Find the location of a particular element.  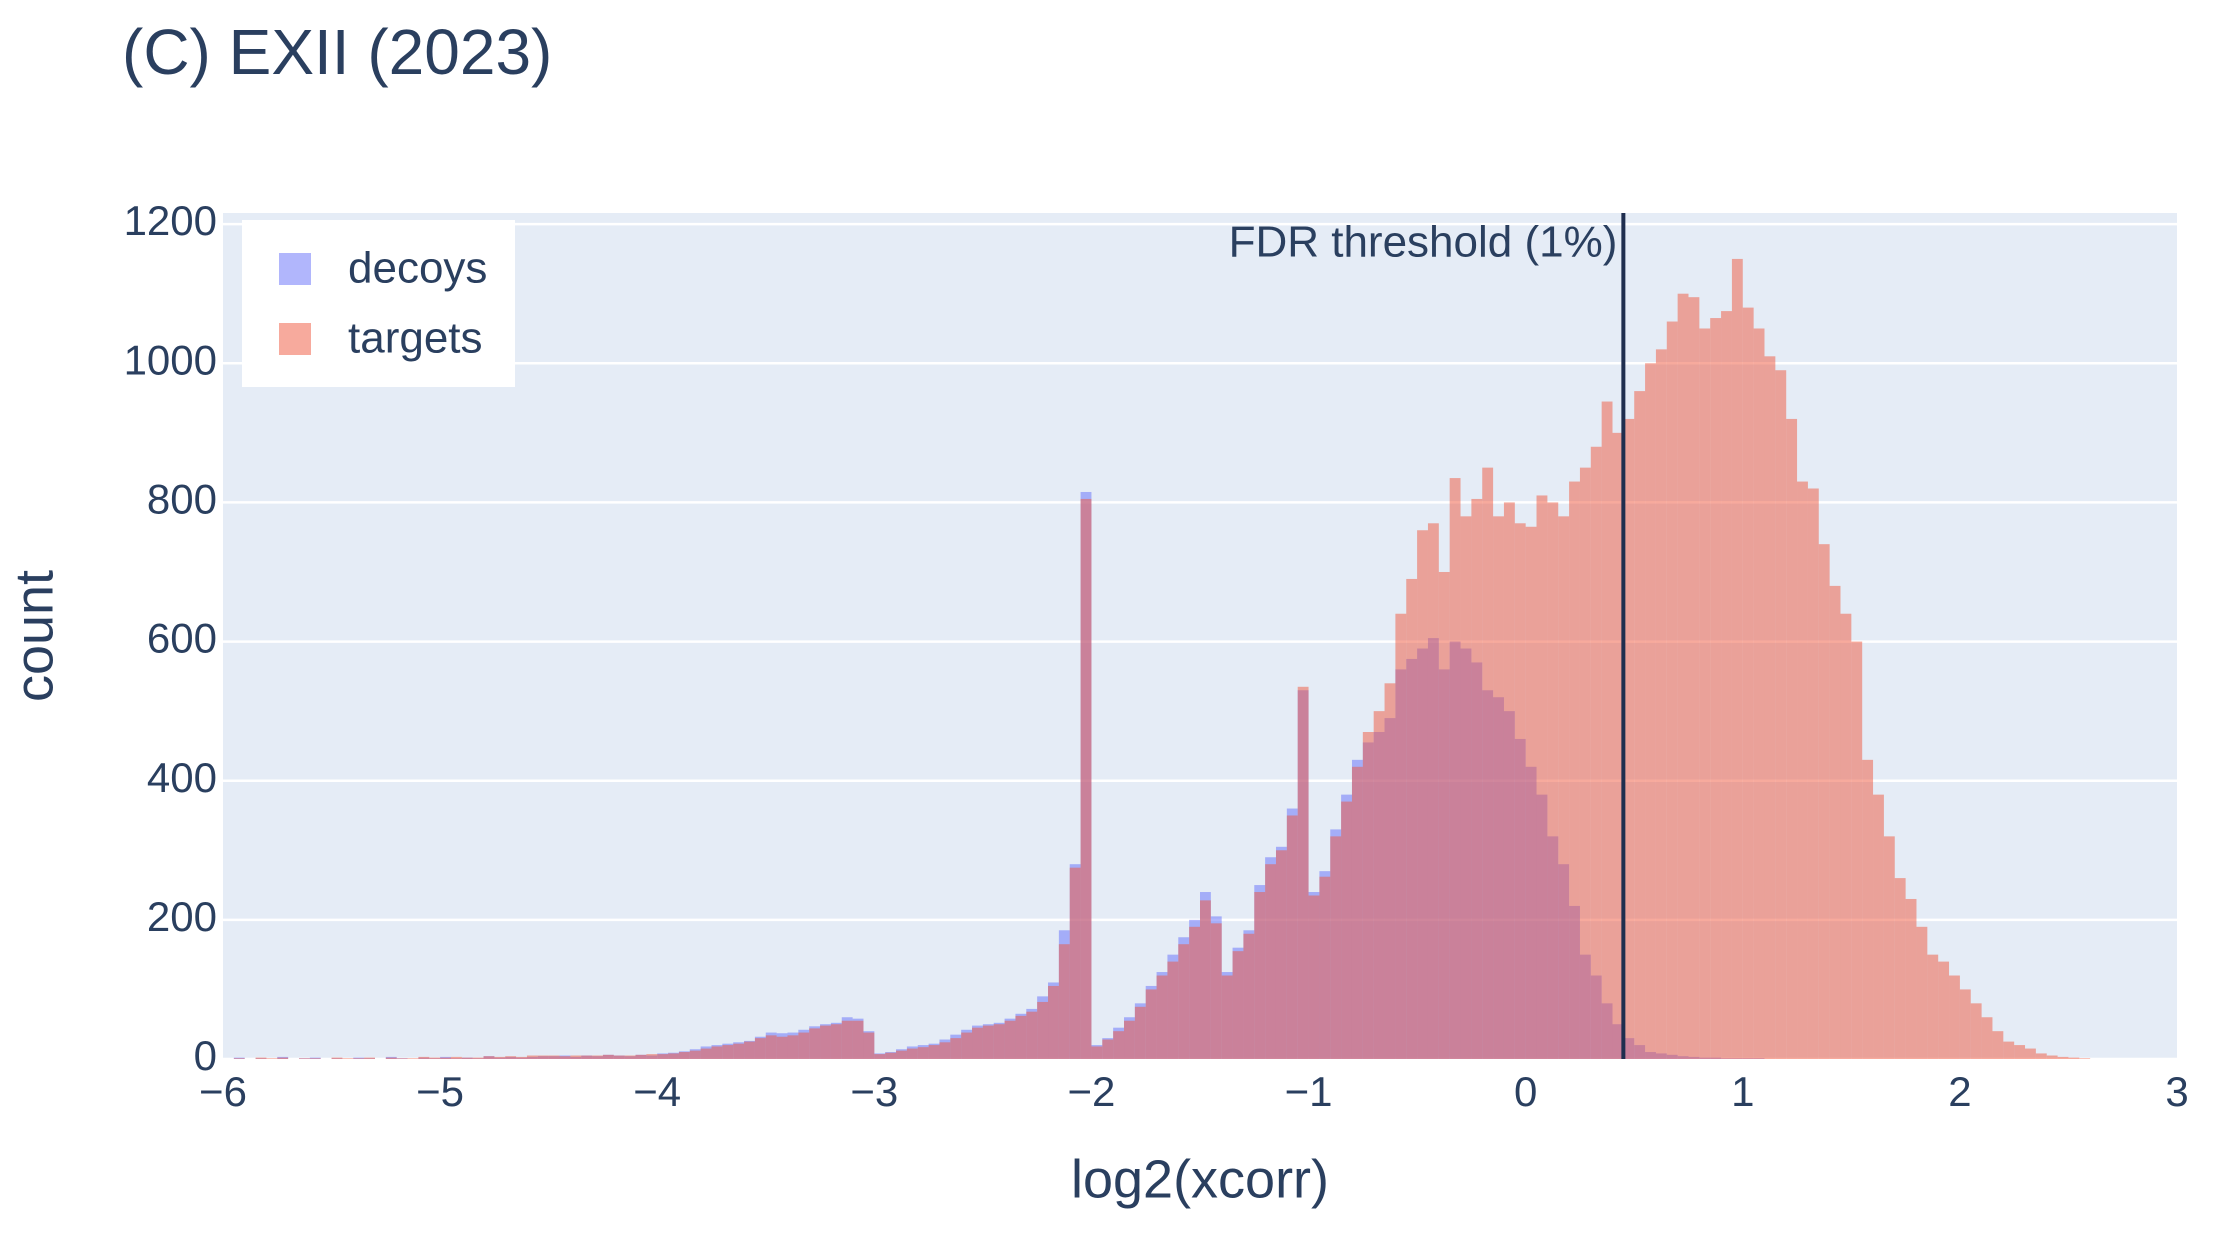

x-tick-label: −2 is located at coordinates (1091, 1091).